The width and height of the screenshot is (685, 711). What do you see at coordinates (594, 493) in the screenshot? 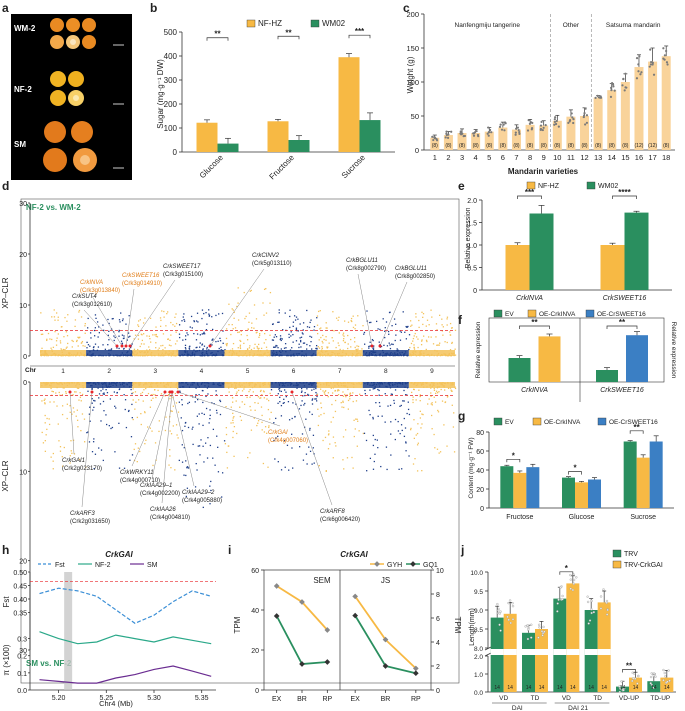
I see `bar-g-OE-CrSWEET16` at bounding box center [594, 493].